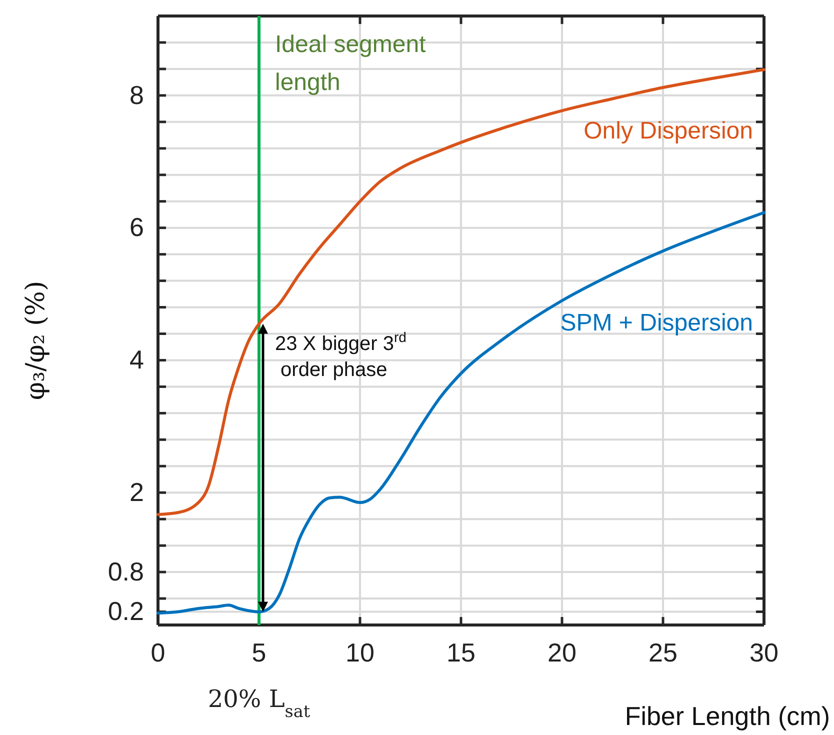 The width and height of the screenshot is (834, 735). What do you see at coordinates (158, 652) in the screenshot?
I see `x-tick-label: 0` at bounding box center [158, 652].